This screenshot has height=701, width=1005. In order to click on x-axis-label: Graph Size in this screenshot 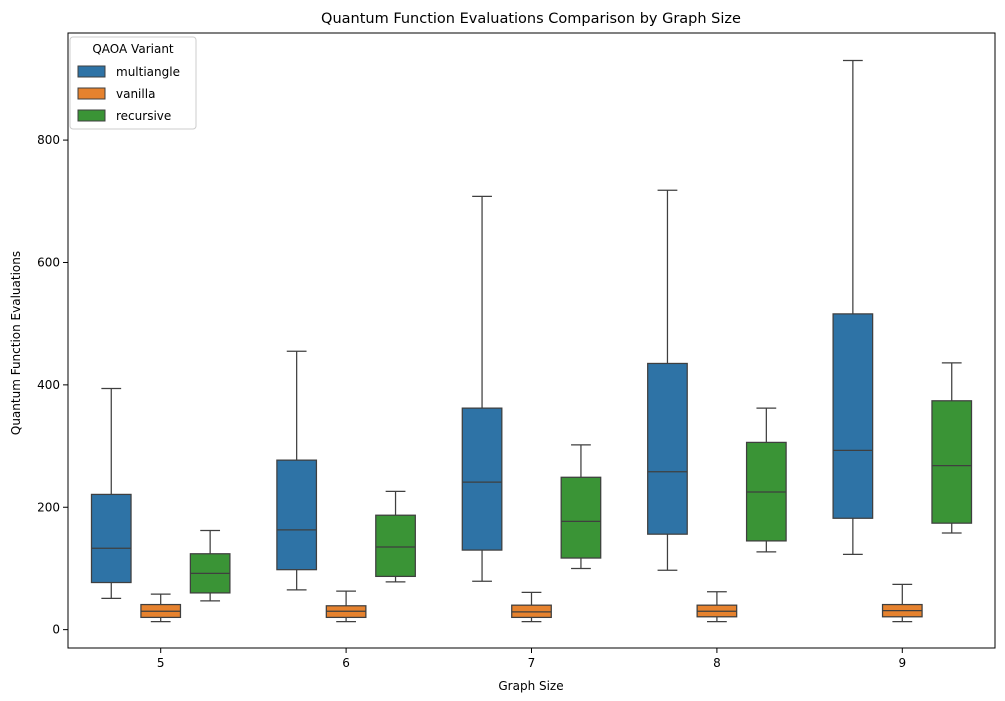, I will do `click(530, 686)`.